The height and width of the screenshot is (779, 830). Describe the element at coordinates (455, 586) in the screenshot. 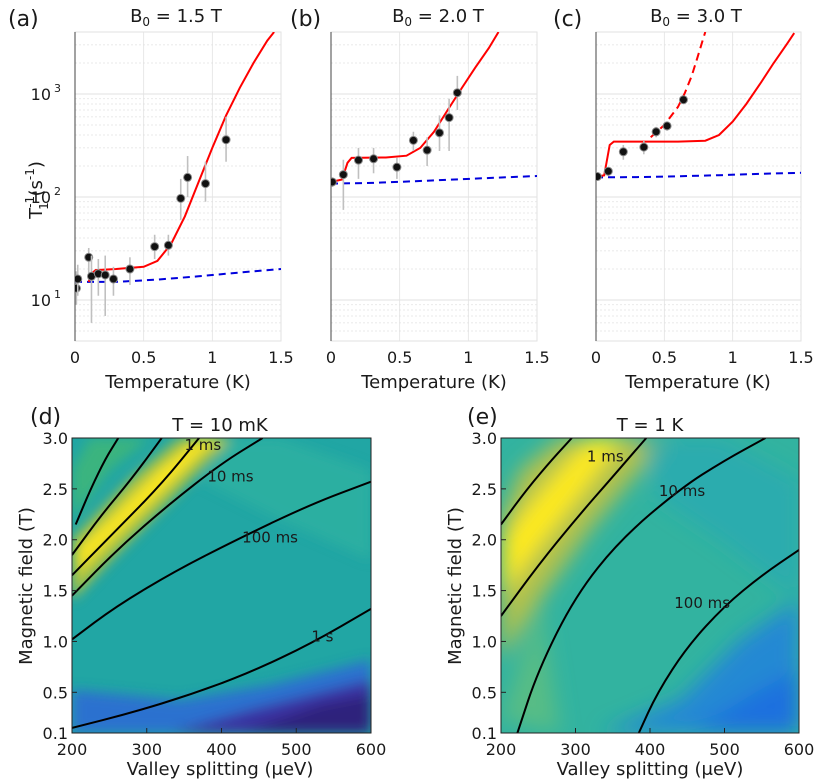

I see `panel-e-ylabel: Magnetic field (T)` at that location.